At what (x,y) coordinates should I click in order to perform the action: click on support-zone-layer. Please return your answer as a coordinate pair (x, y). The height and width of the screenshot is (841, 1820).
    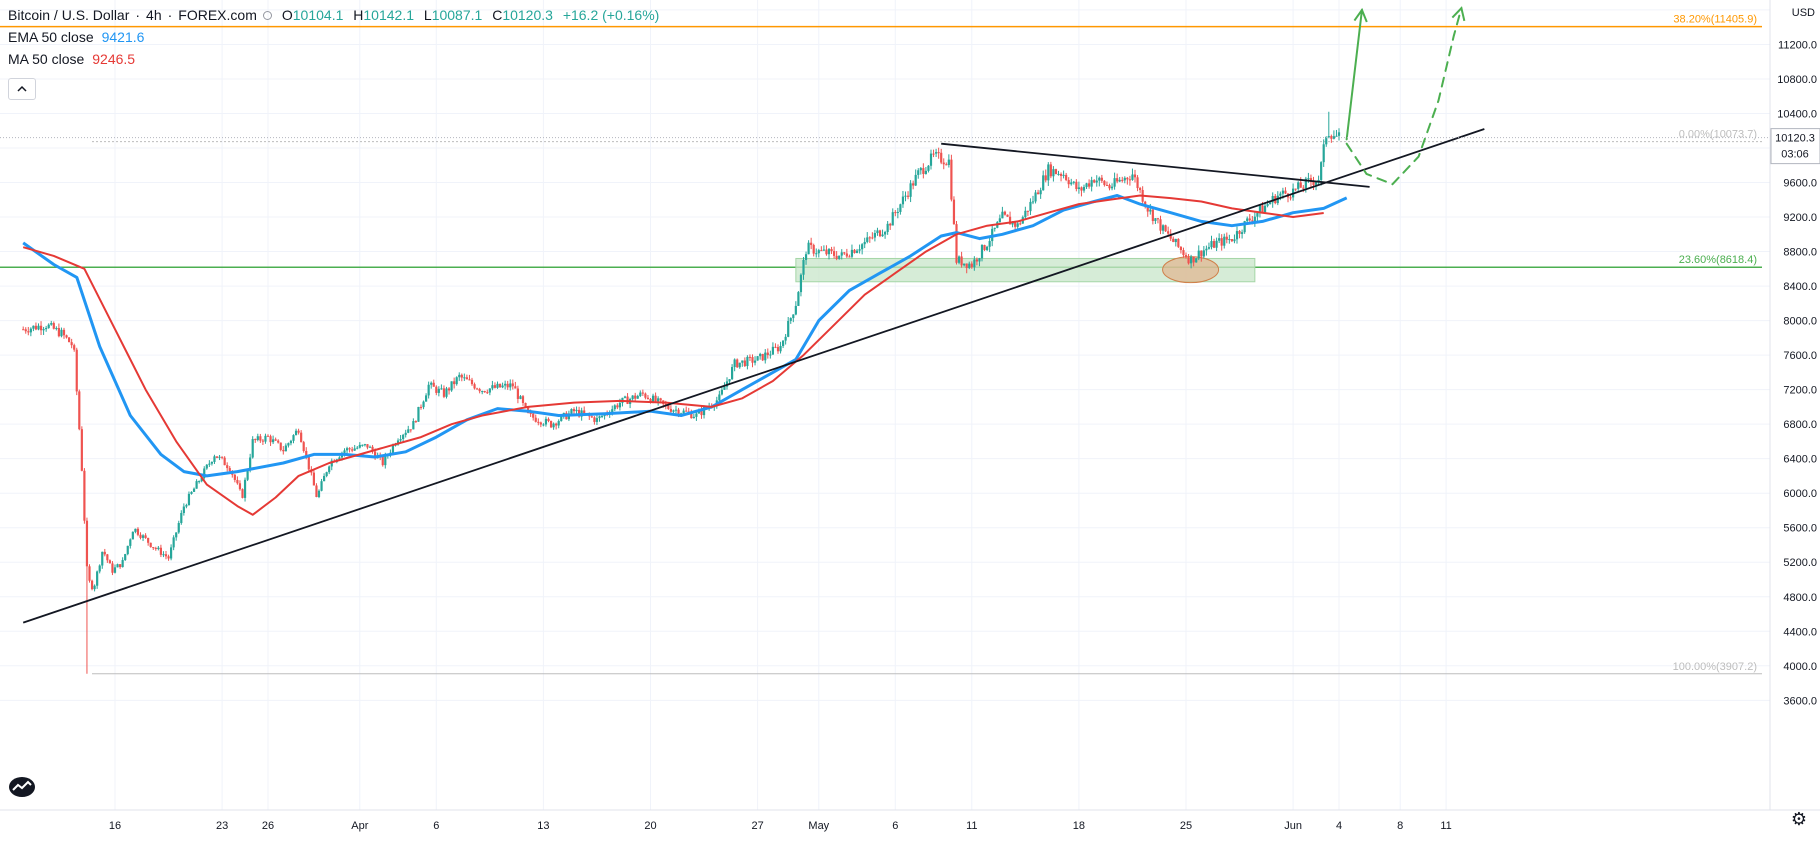
    Looking at the image, I should click on (1025, 270).